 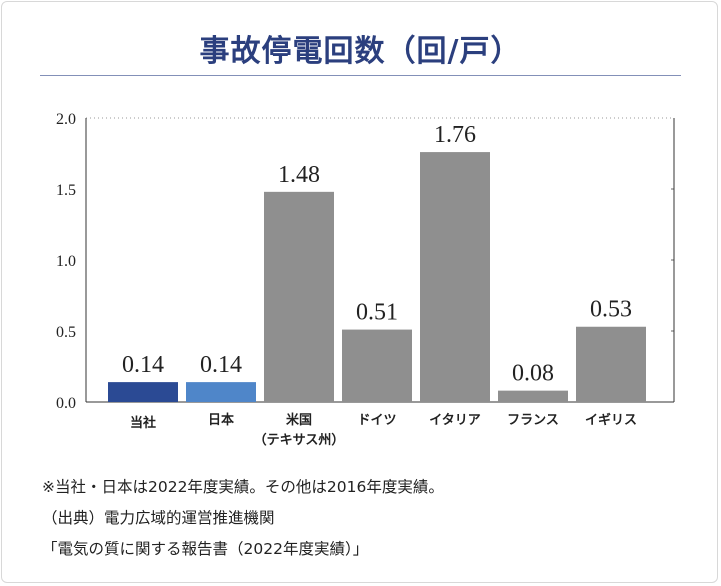 I want to click on footnote-source: （出典）電力広域的運営推進機関, so click(x=158, y=518).